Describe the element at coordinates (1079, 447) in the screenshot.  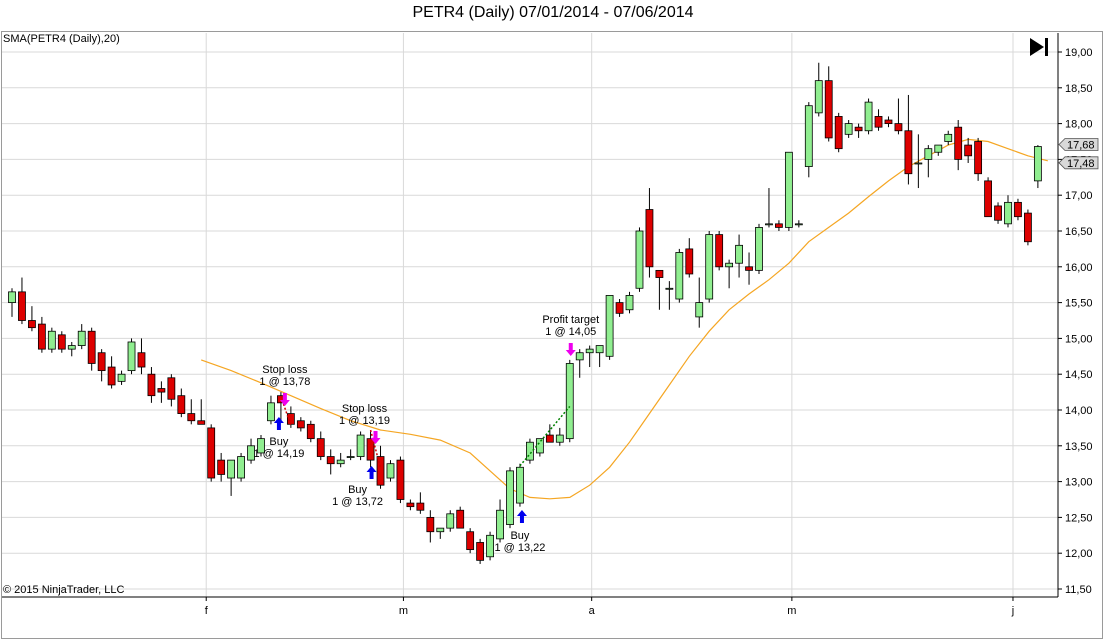
I see `y-tick-label: 13,50` at that location.